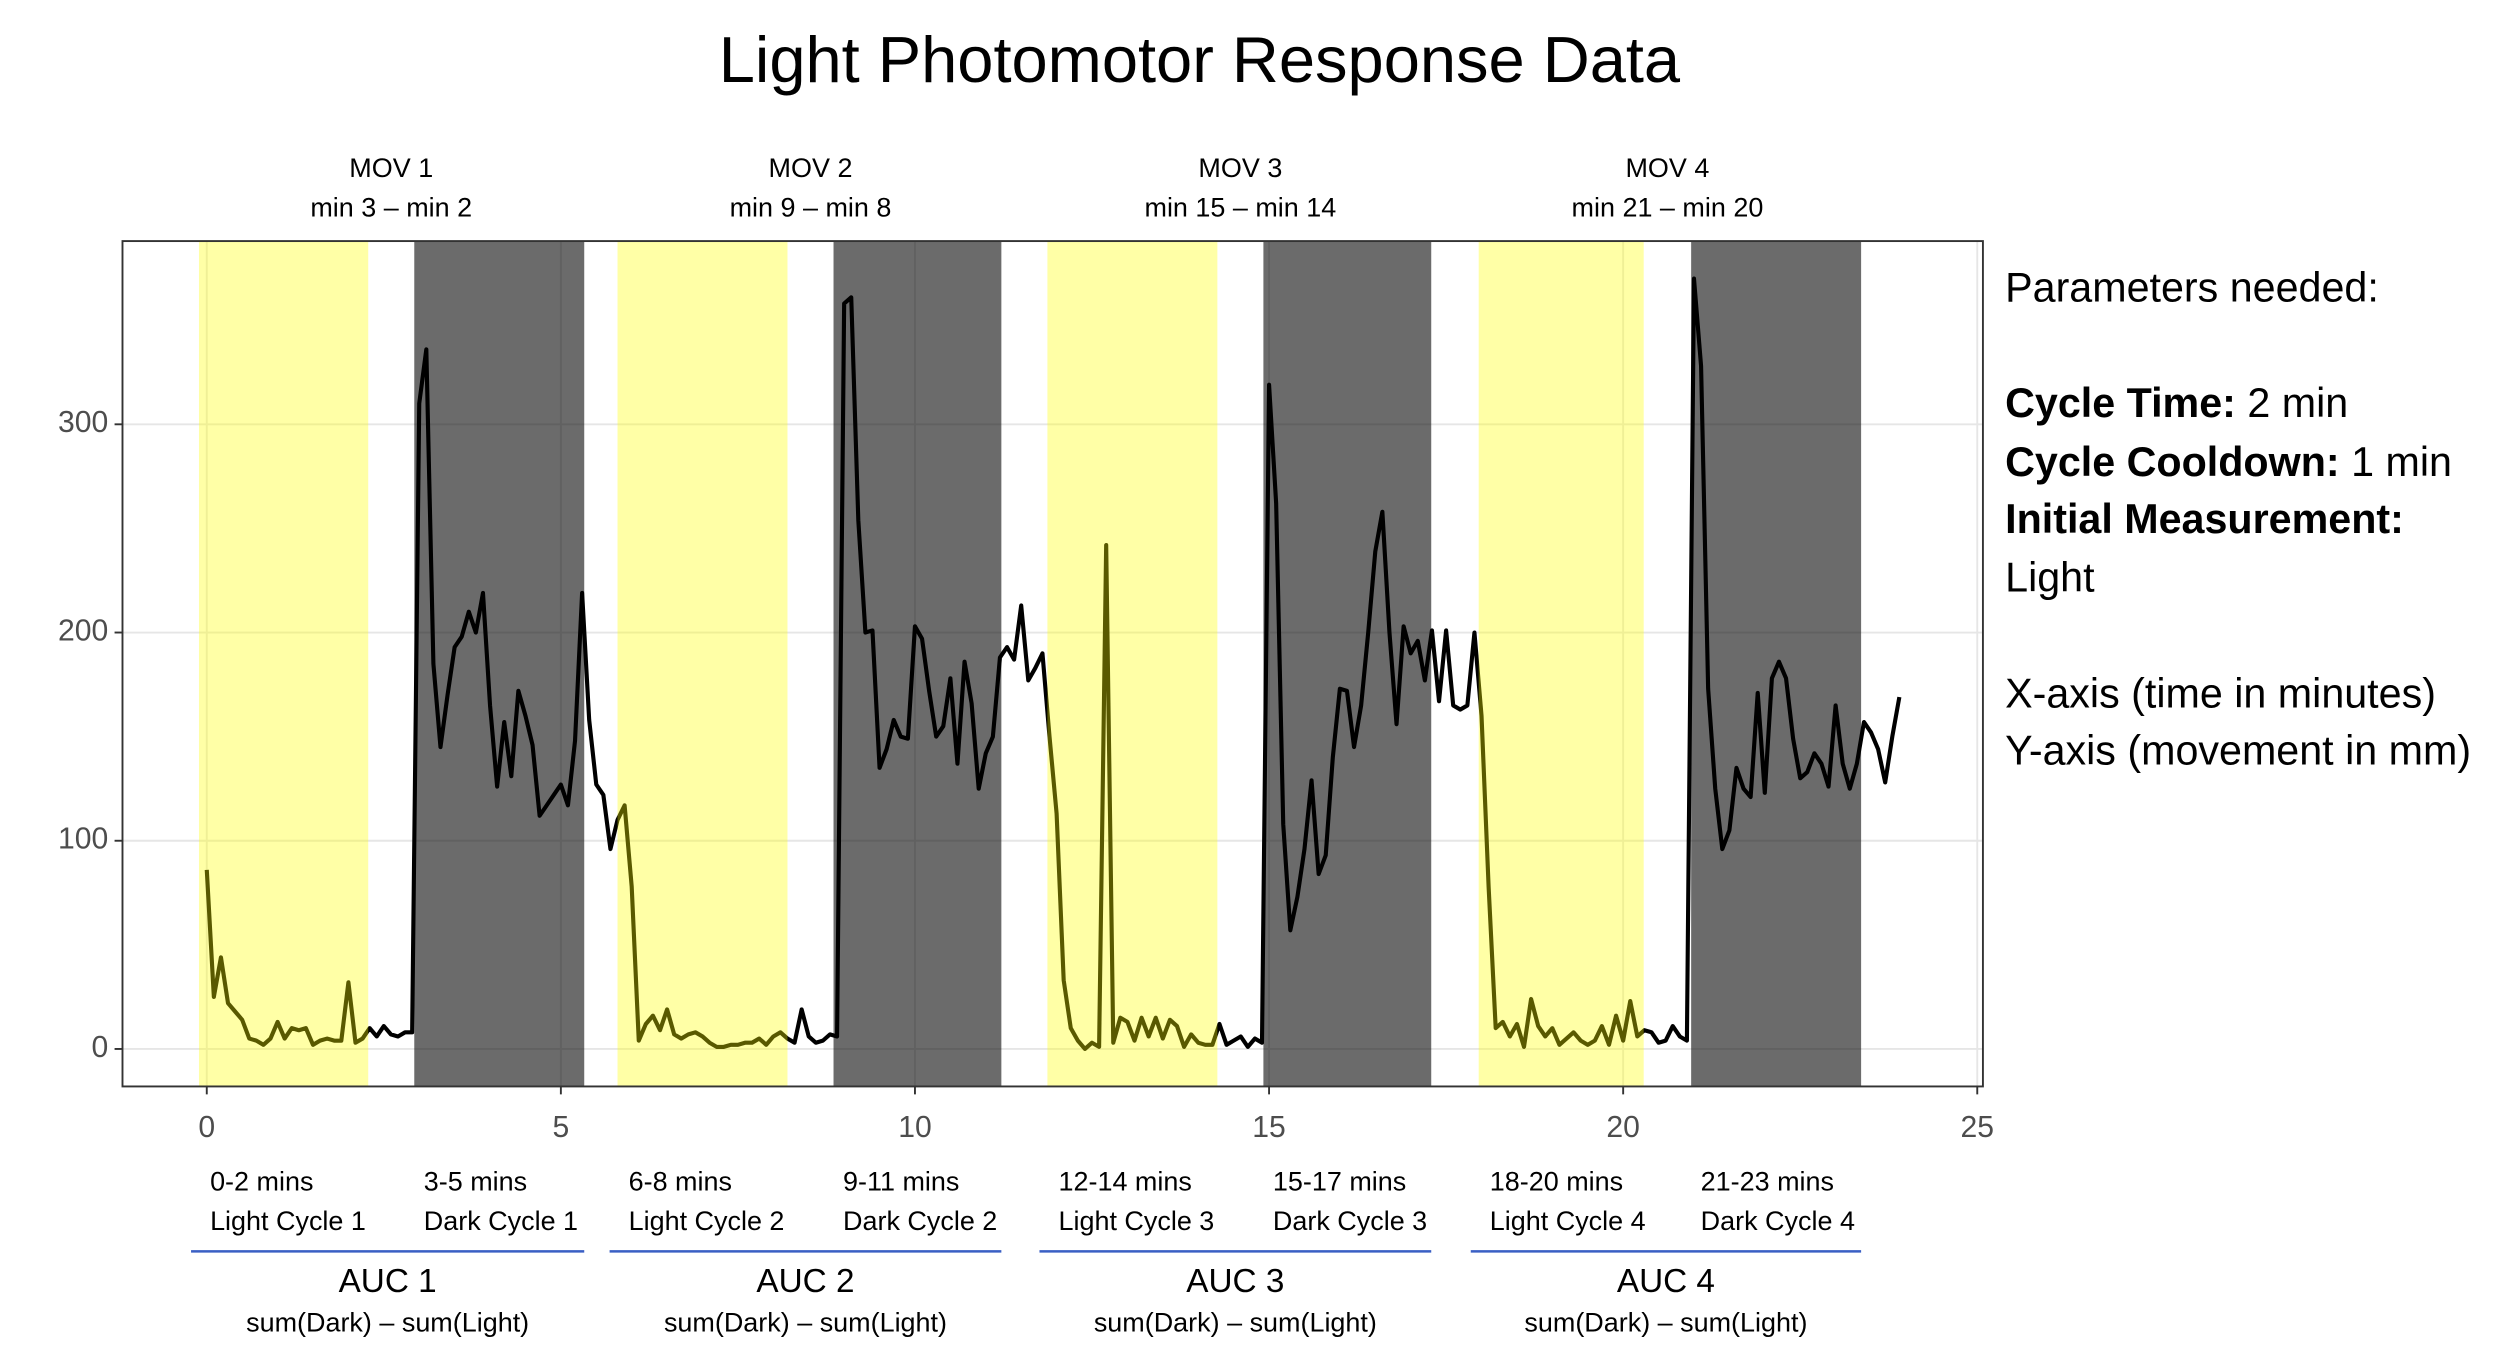 The image size is (2494, 1364). I want to click on parameter-value: 2 min, so click(2298, 403).